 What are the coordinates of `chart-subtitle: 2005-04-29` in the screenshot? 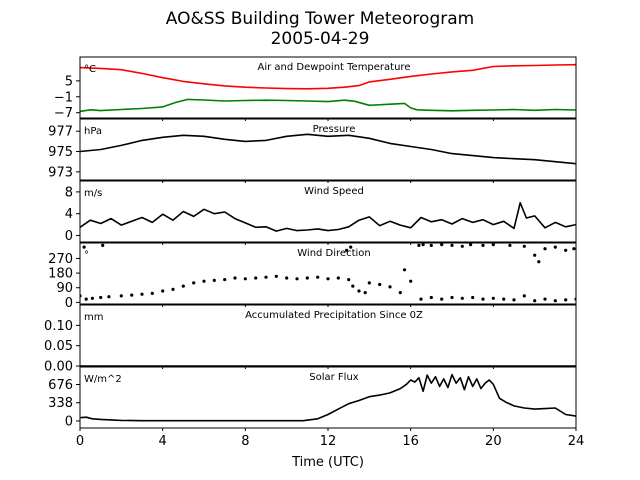 It's located at (320, 39).